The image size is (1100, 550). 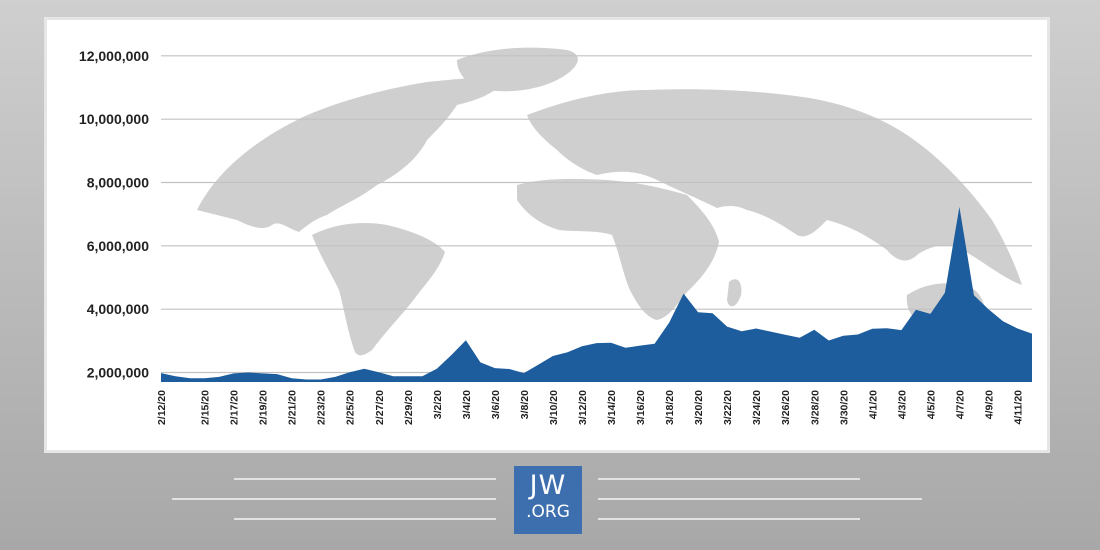 What do you see at coordinates (641, 407) in the screenshot?
I see `x-tick-label: 3/16/20` at bounding box center [641, 407].